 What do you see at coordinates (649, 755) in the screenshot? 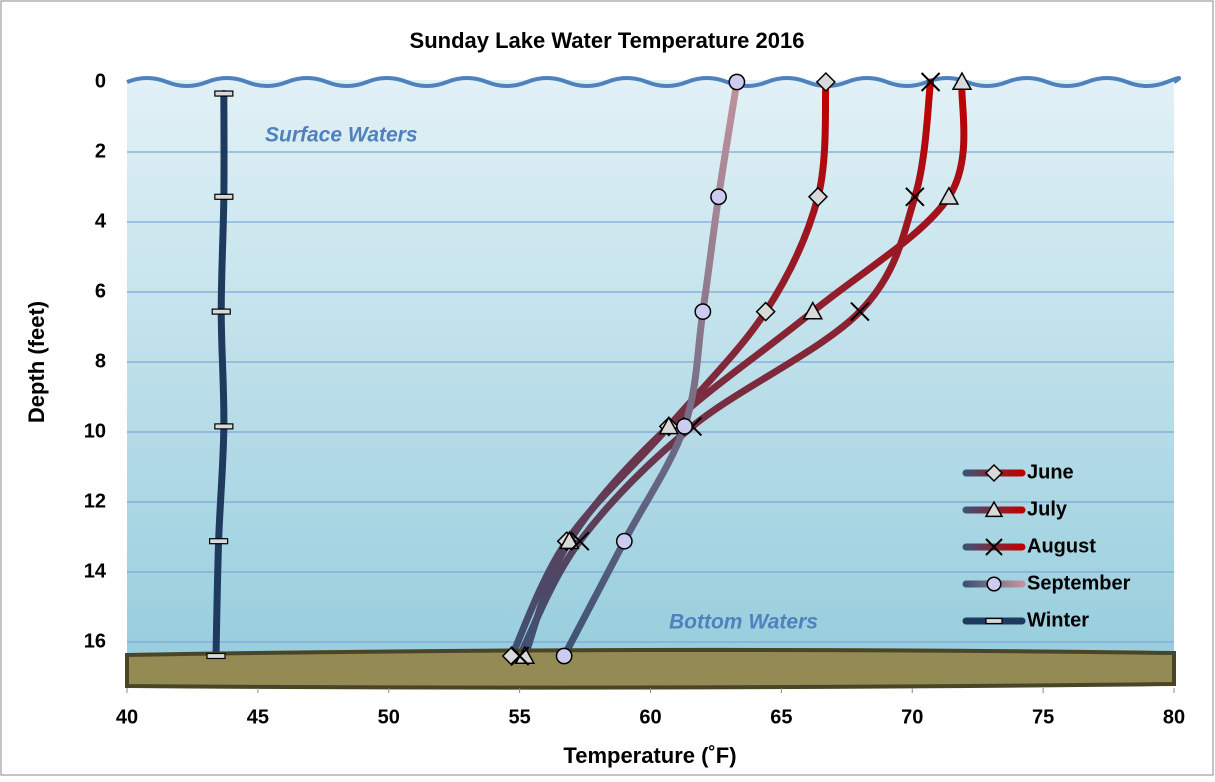
I see `x-axis-title: Temperature (˚F)` at bounding box center [649, 755].